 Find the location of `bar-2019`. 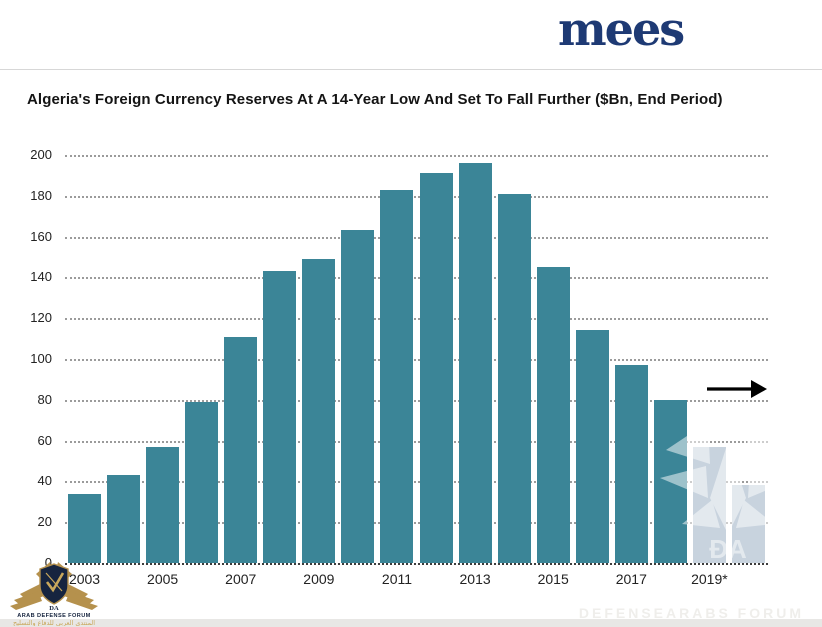

bar-2019 is located at coordinates (709, 504).